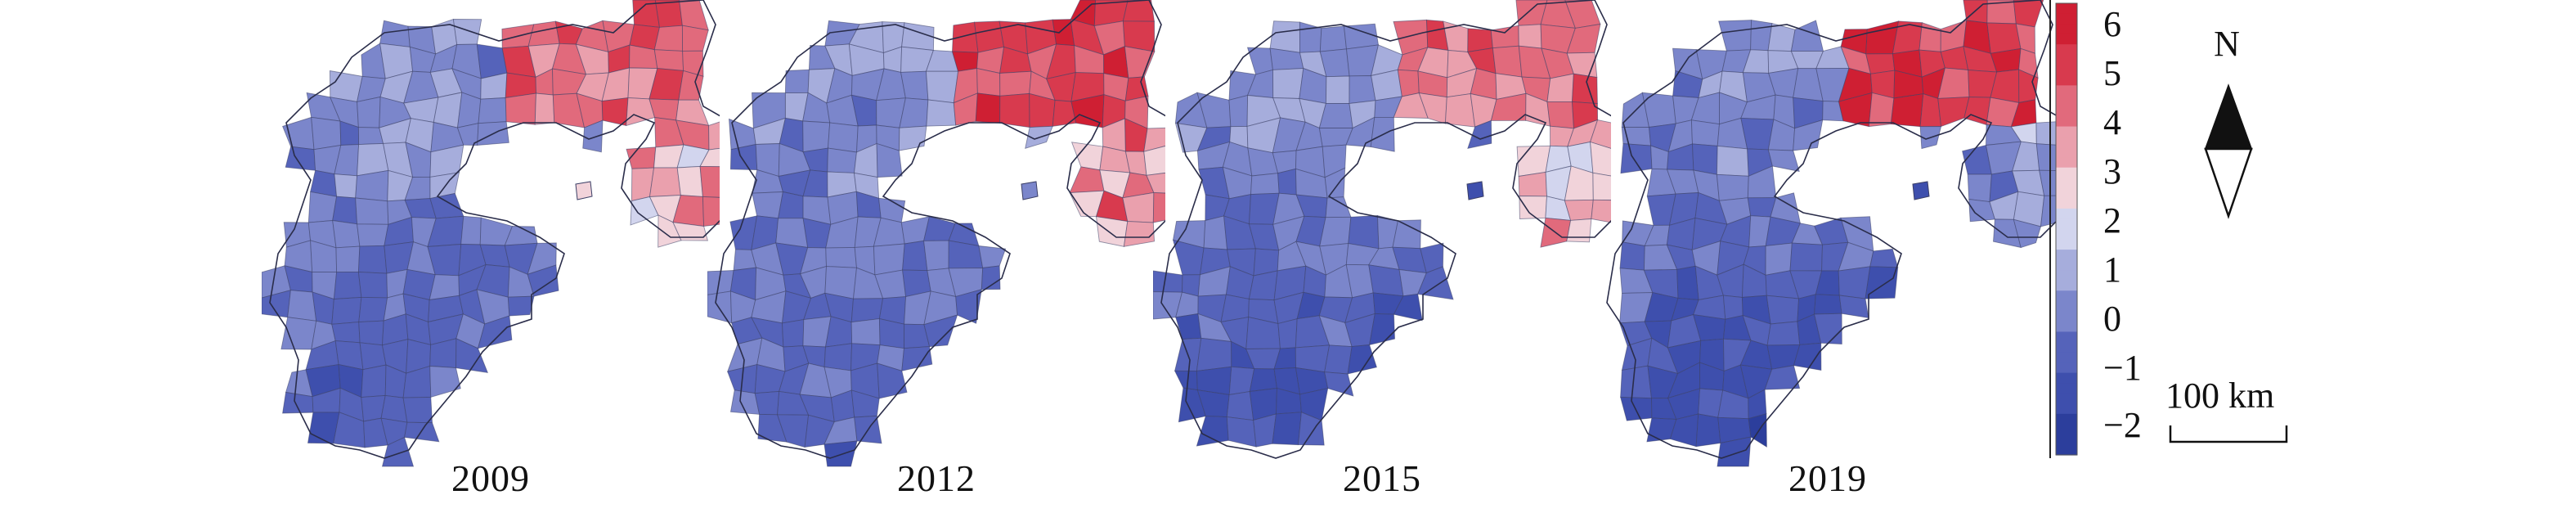  Describe the element at coordinates (2228, 151) in the screenshot. I see `north-arrow-icon` at that location.